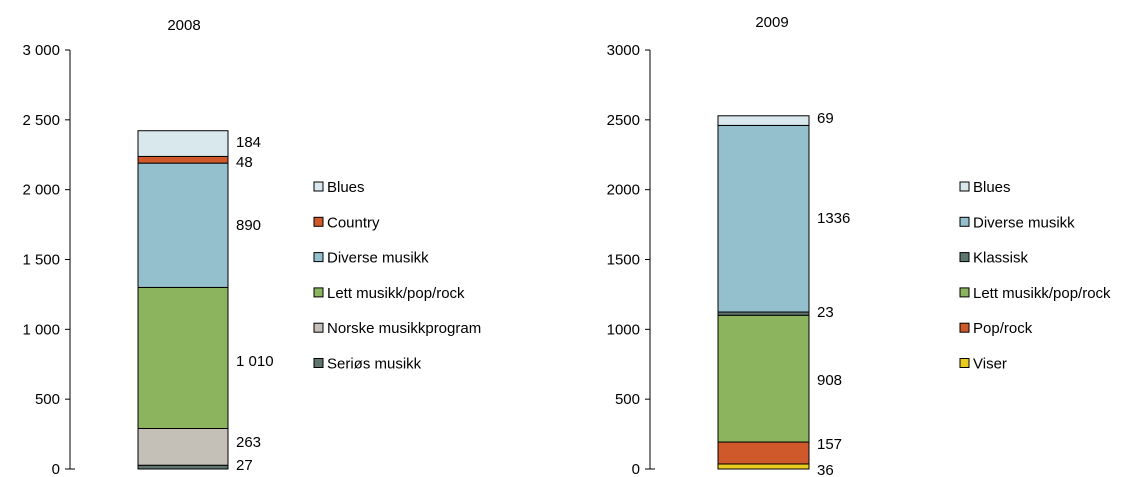 This screenshot has width=1122, height=477. What do you see at coordinates (623, 190) in the screenshot?
I see `y-tick-label: 2000` at bounding box center [623, 190].